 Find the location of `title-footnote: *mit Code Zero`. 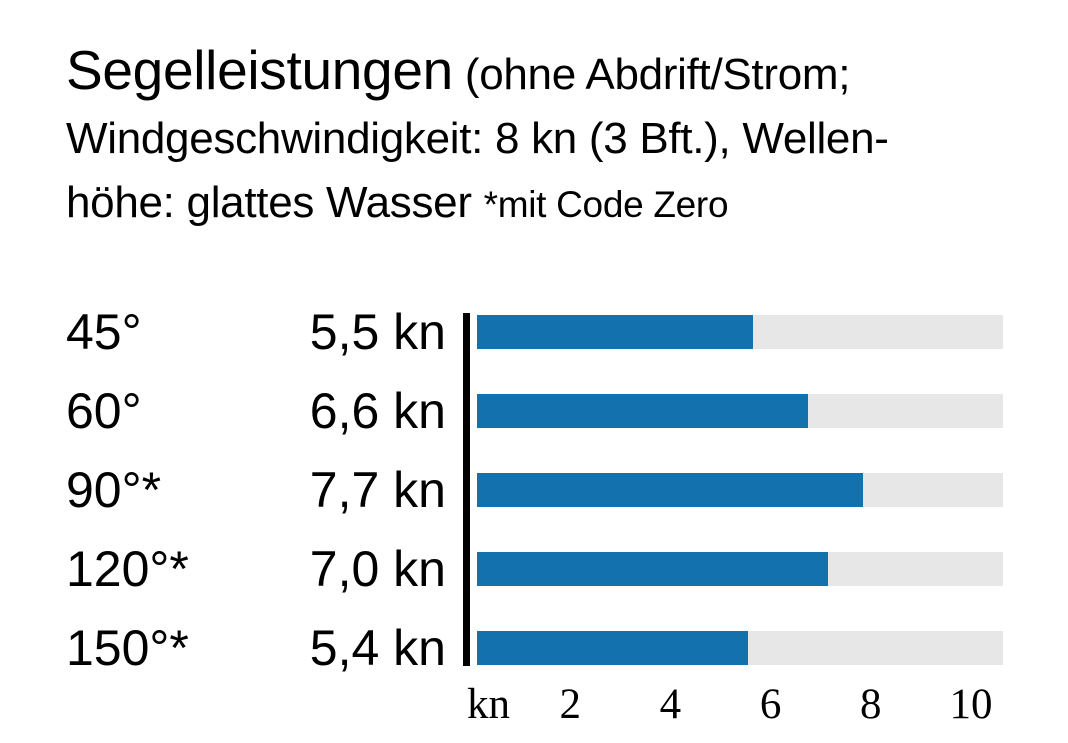

title-footnote: *mit Code Zero is located at coordinates (606, 204).